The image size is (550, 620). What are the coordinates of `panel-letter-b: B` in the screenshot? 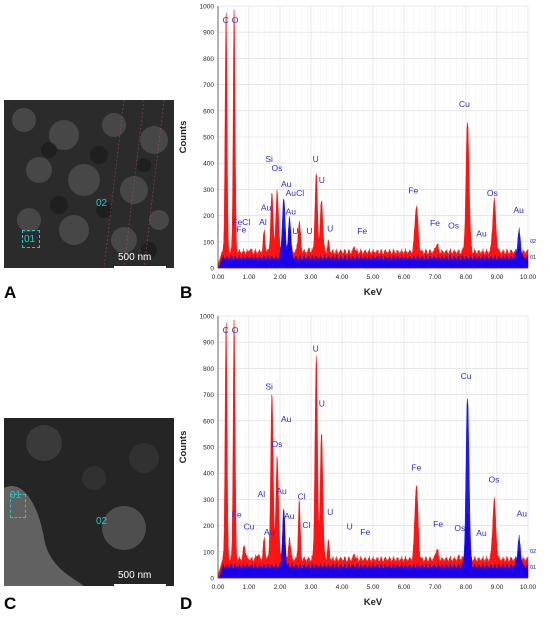 It's located at (186, 292).